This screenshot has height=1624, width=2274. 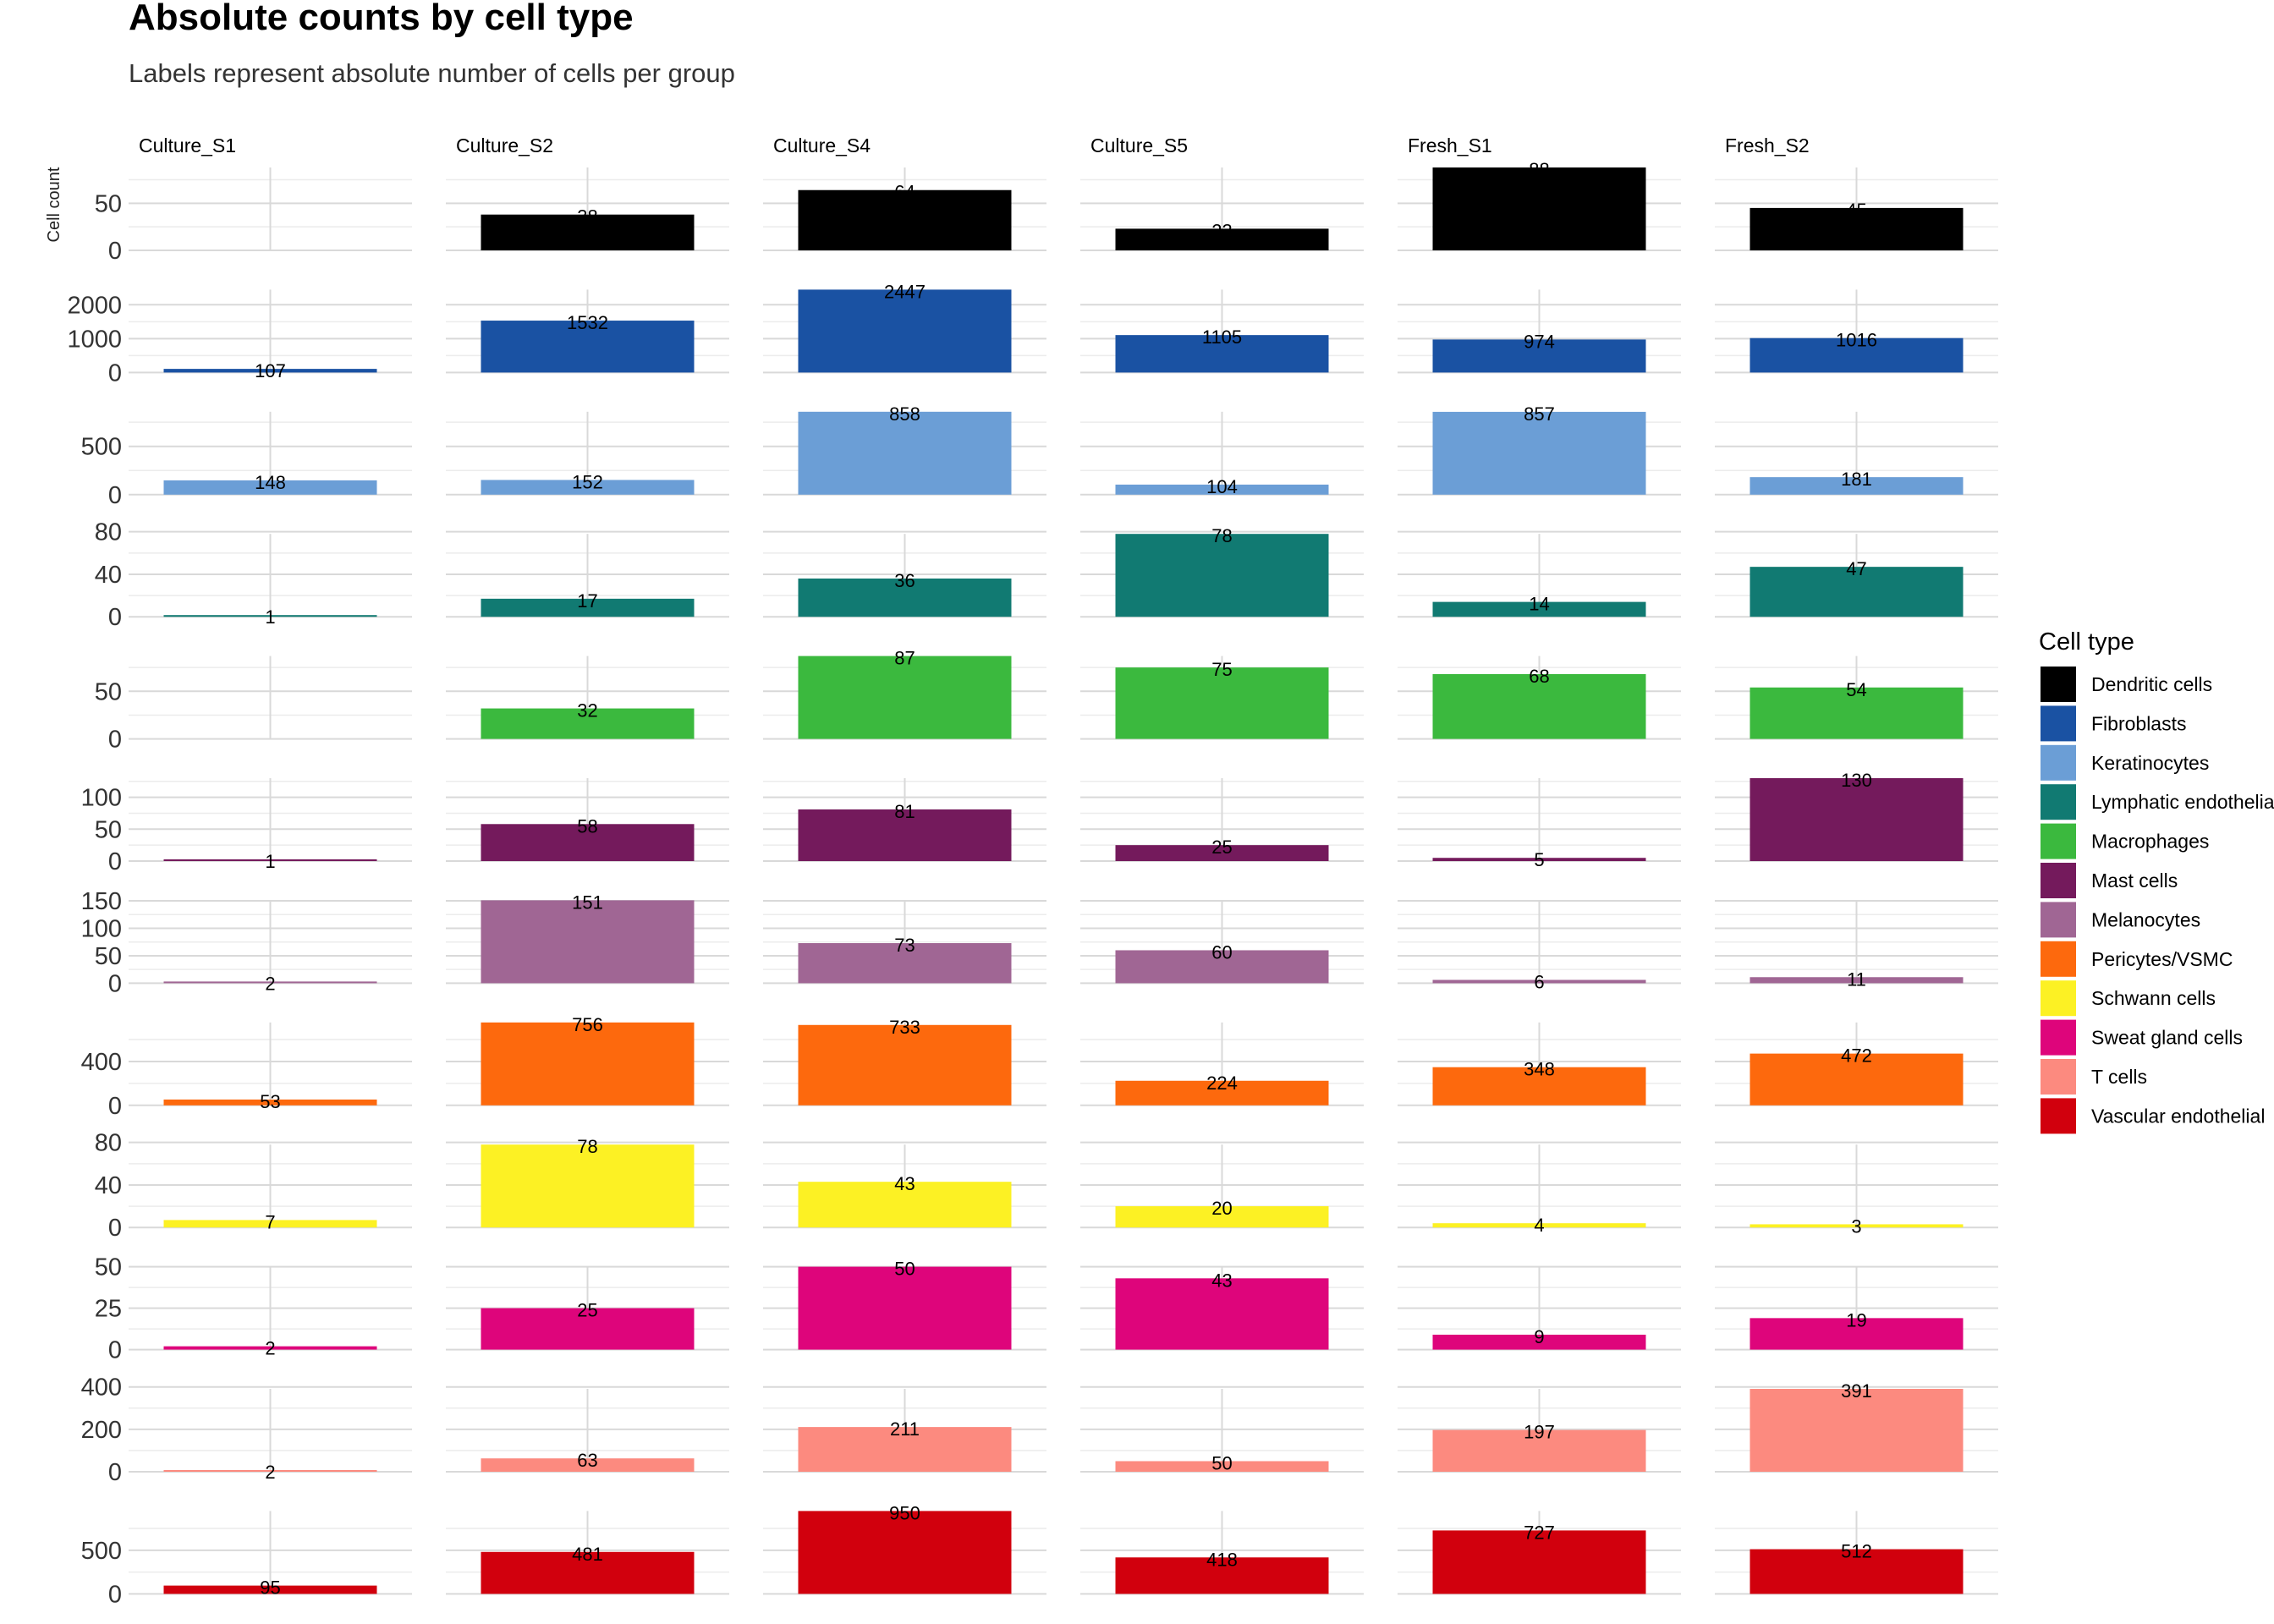 I want to click on facet-panel: 727, so click(x=1539, y=1553).